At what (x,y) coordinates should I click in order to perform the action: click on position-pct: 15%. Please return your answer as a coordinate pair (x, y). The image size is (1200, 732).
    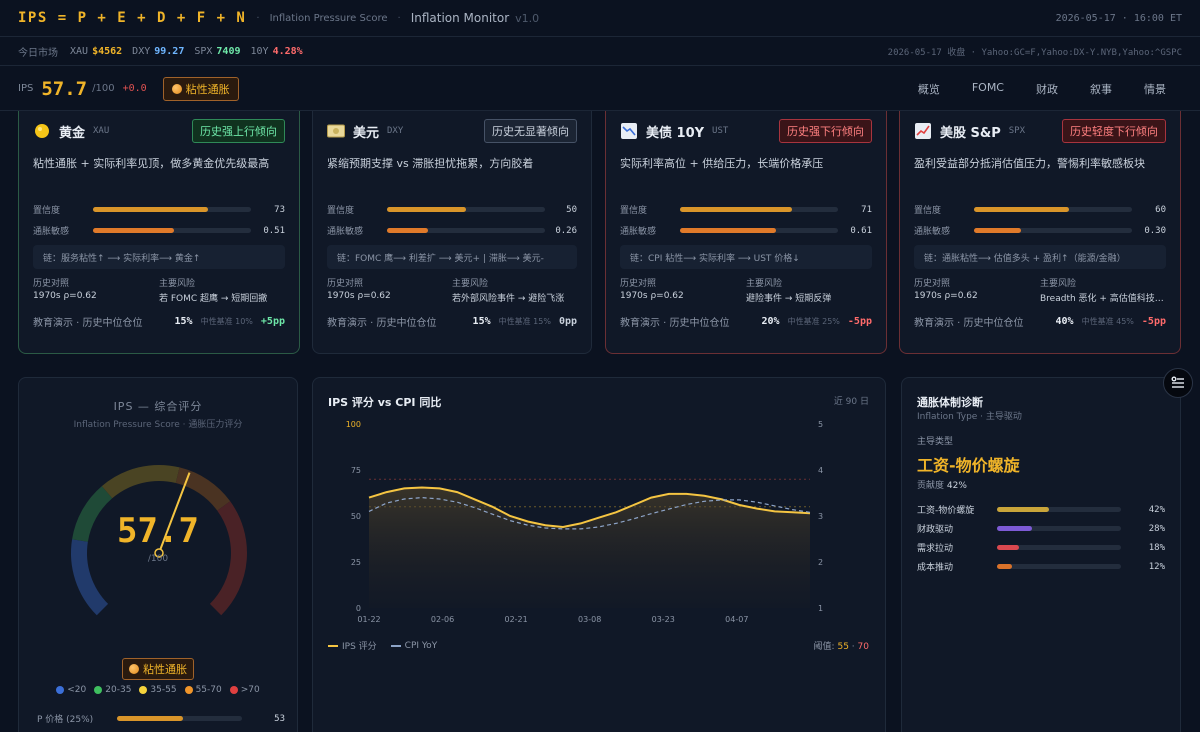
    Looking at the image, I should click on (183, 321).